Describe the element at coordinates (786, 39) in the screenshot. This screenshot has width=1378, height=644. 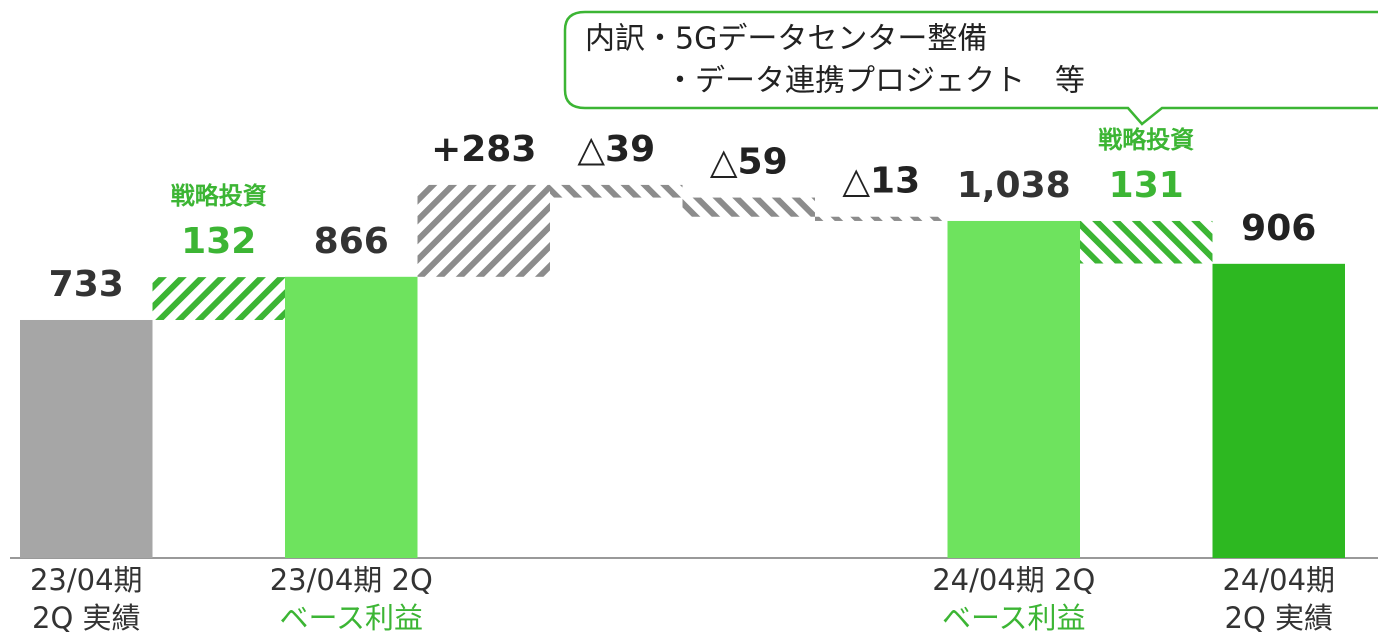
I see `callout-line: 内訳・5Gデータセンター整備` at that location.